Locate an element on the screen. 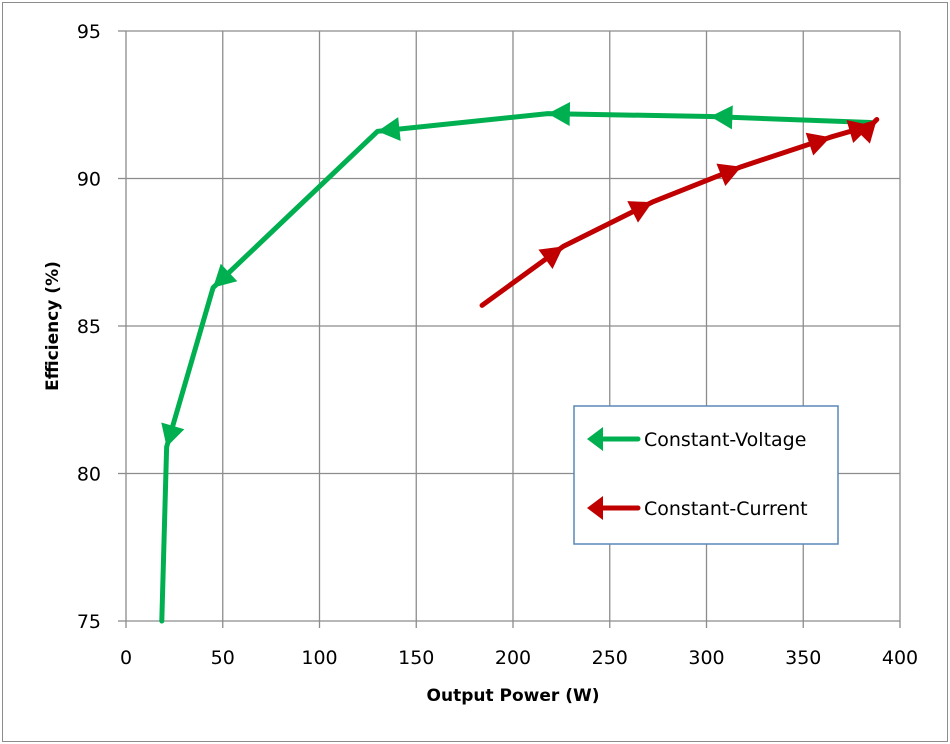 Image resolution: width=950 pixels, height=744 pixels. y-tick-label: 75 is located at coordinates (89, 622).